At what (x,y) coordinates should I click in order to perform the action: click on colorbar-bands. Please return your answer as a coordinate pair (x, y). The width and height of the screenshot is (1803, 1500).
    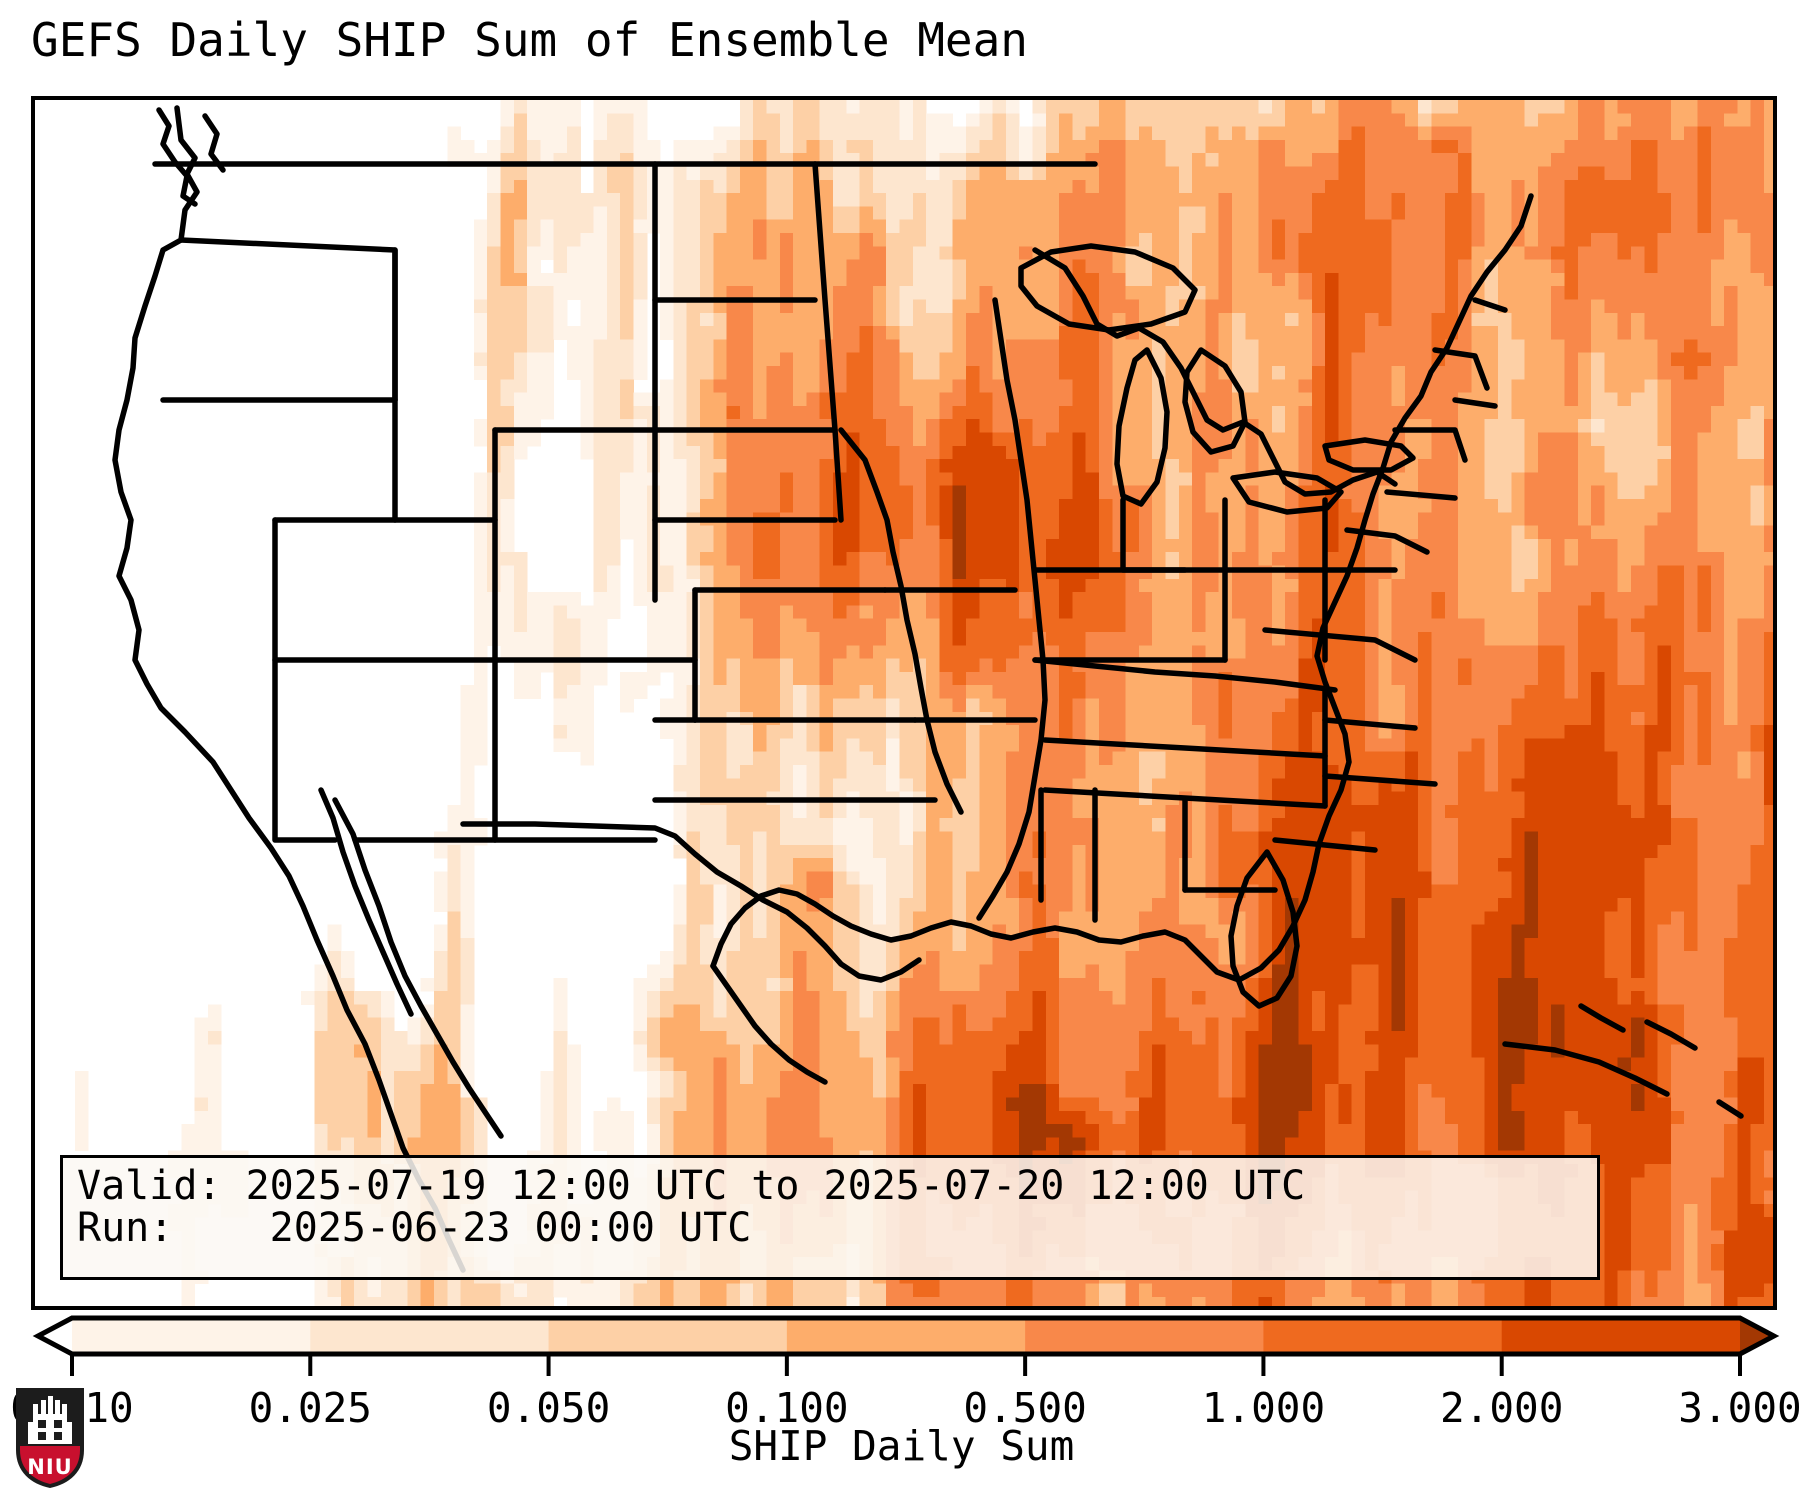
    Looking at the image, I should click on (906, 1336).